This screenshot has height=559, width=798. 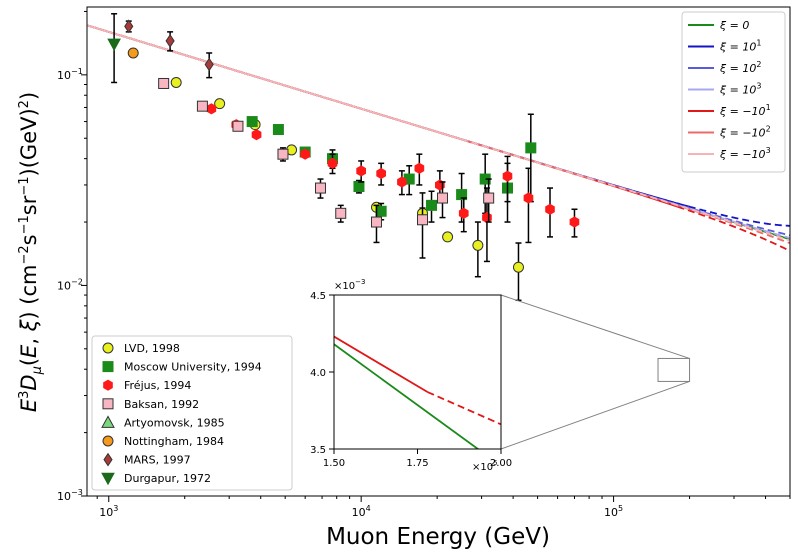 What do you see at coordinates (740, 46) in the screenshot?
I see `curve-legend-label: ξ = 101` at bounding box center [740, 46].